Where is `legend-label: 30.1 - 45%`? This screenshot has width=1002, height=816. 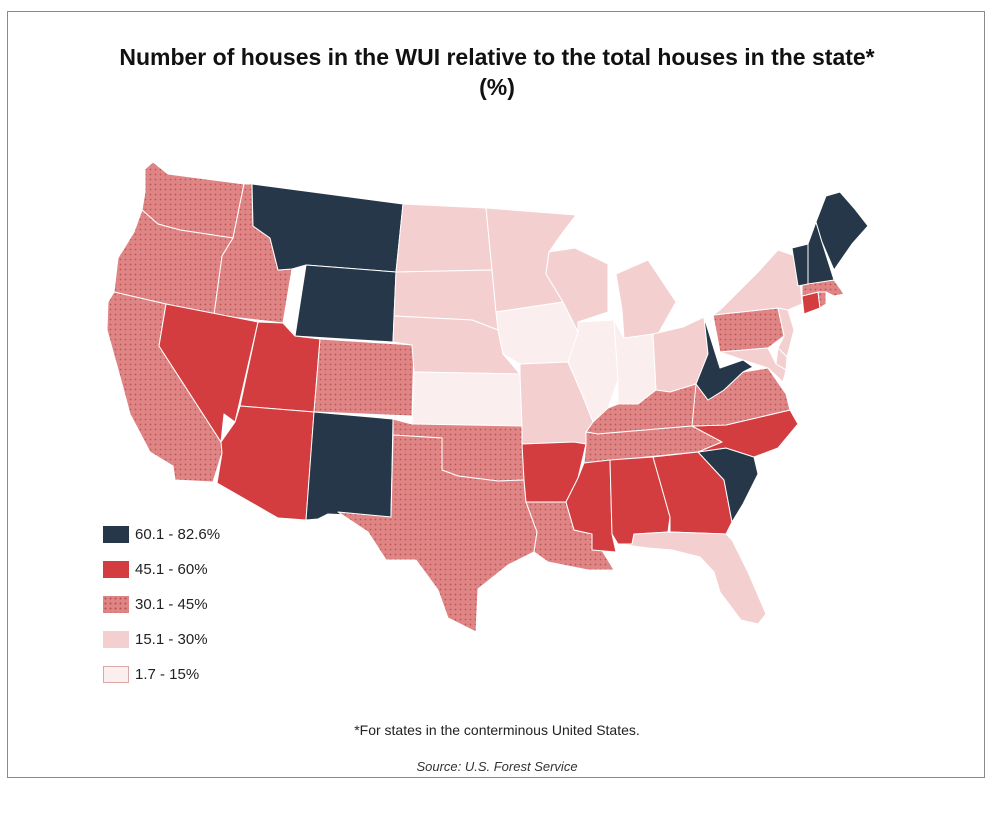
legend-label: 30.1 - 45% is located at coordinates (171, 604).